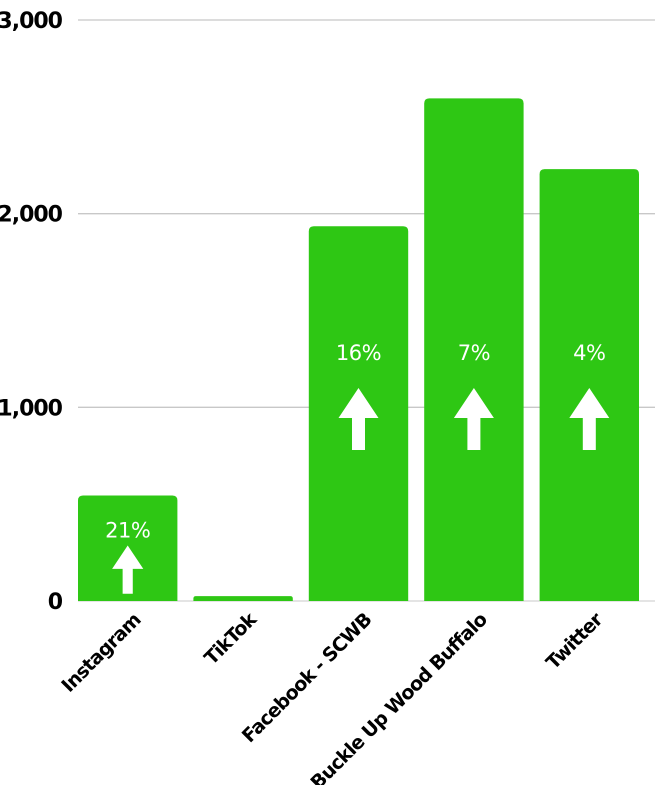  I want to click on bar-buckle-up-wood-buffalo, so click(474, 349).